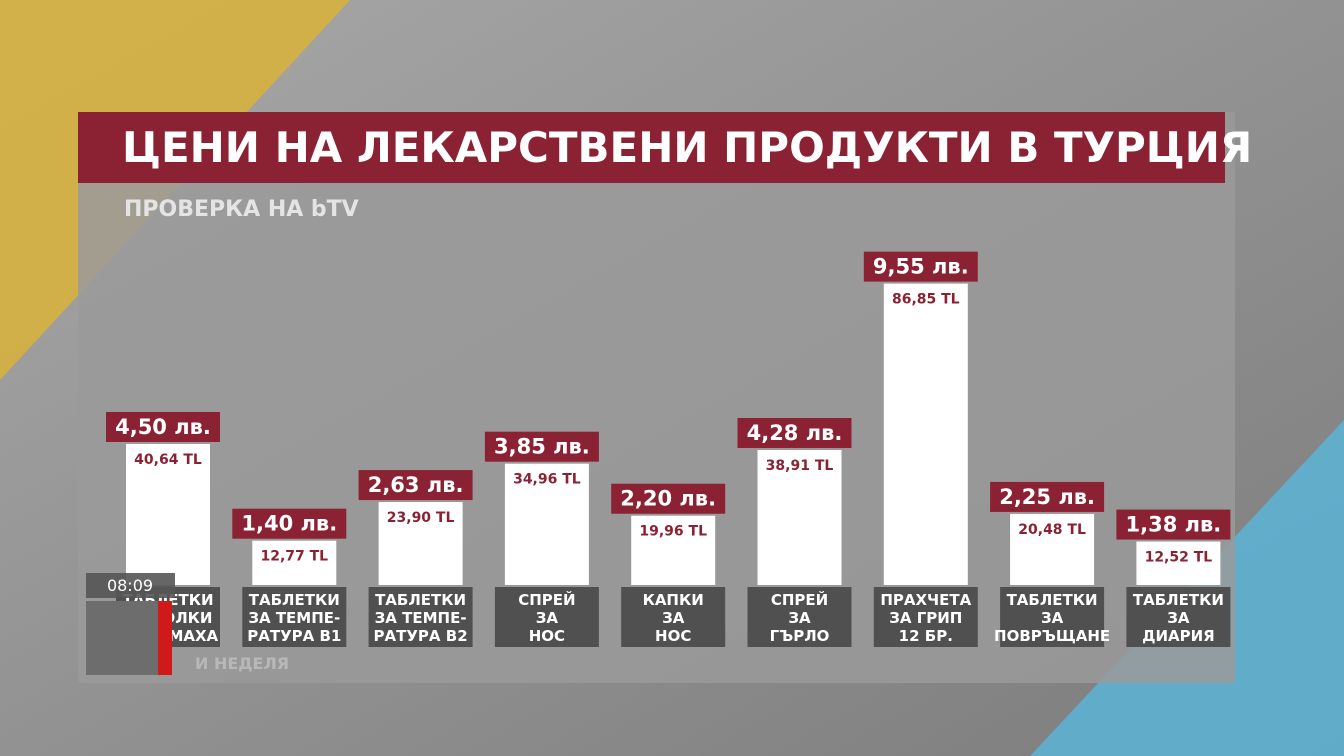  Describe the element at coordinates (165, 638) in the screenshot. I see `logo-stripe` at that location.